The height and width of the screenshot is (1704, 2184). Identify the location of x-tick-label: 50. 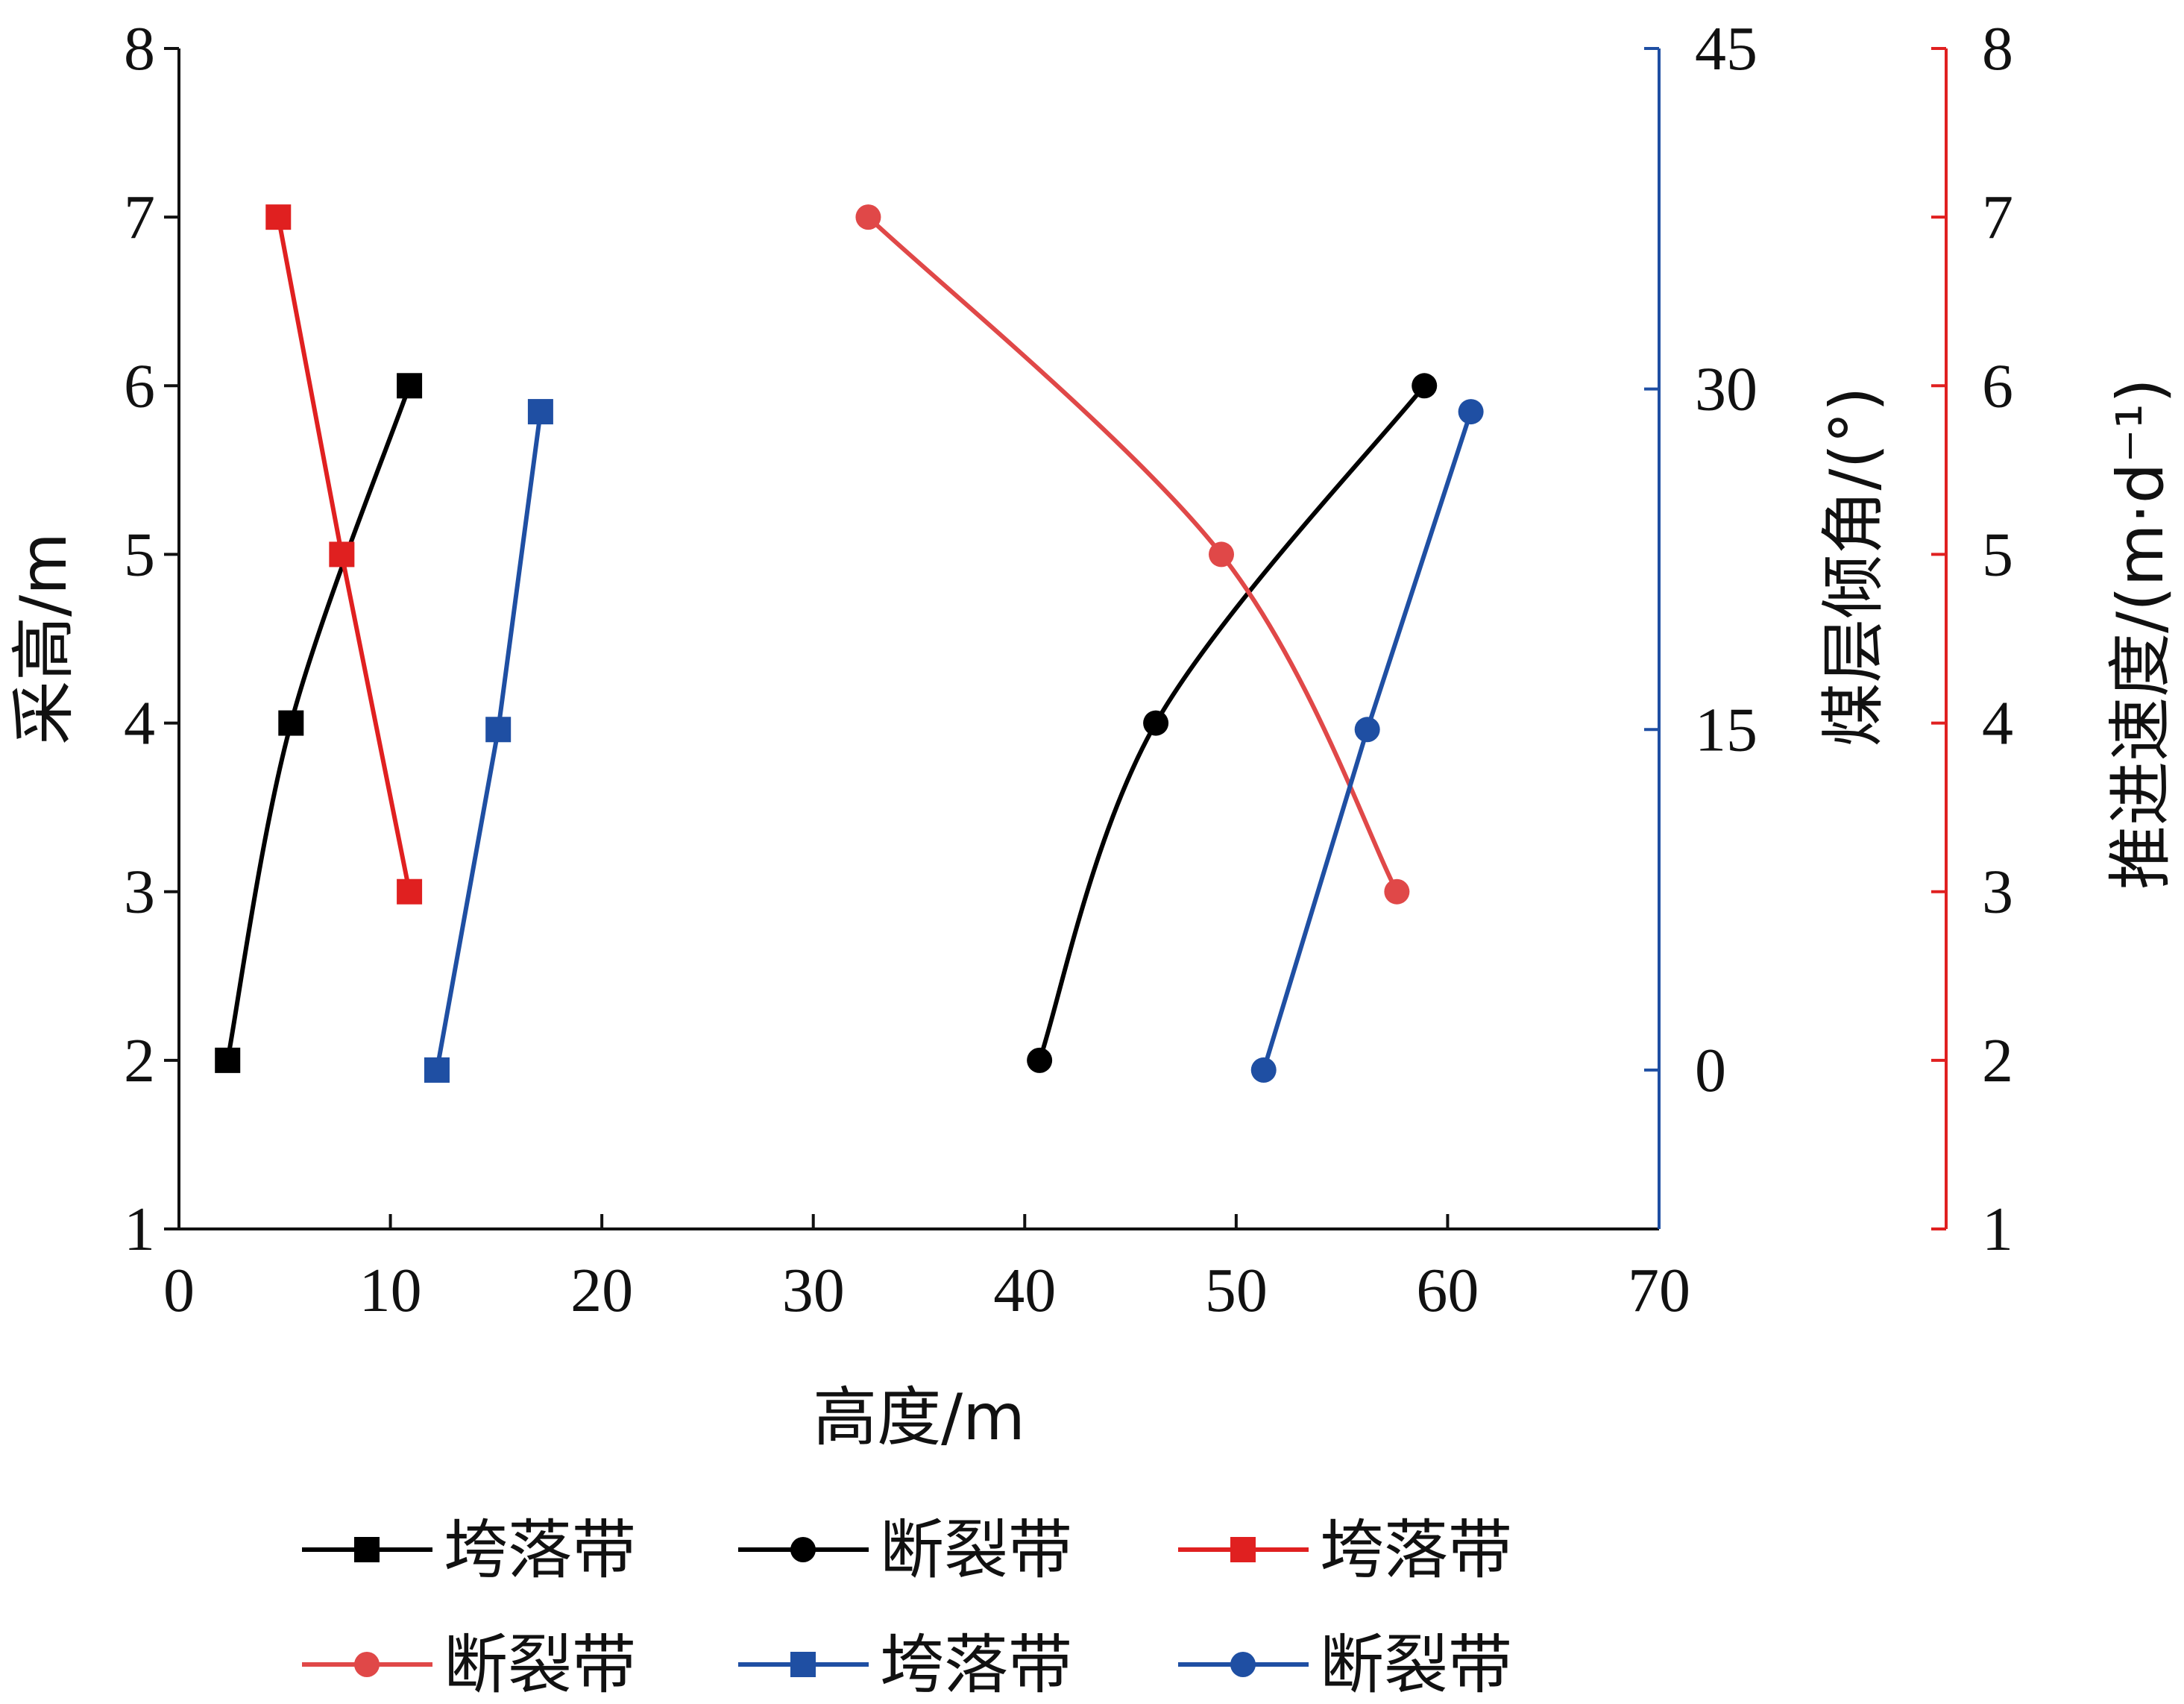
(1236, 1290).